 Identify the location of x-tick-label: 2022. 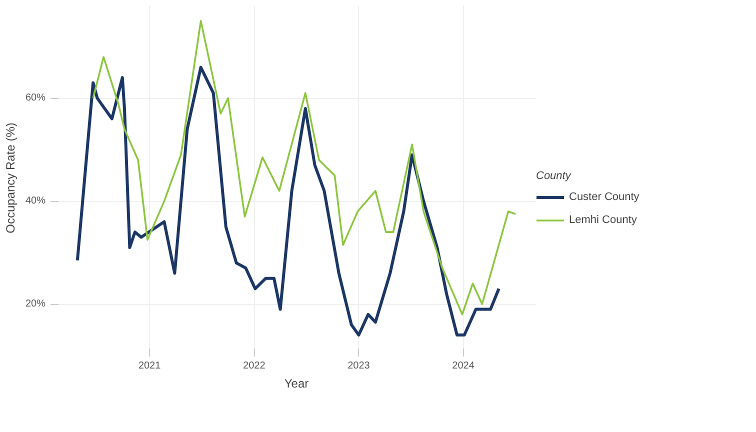
(254, 366).